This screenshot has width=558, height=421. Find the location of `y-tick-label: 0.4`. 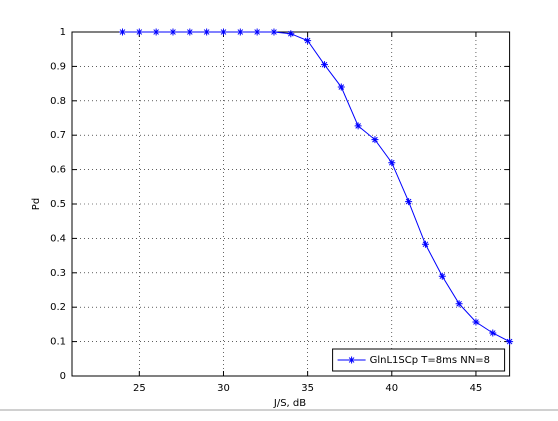

y-tick-label: 0.4 is located at coordinates (58, 238).